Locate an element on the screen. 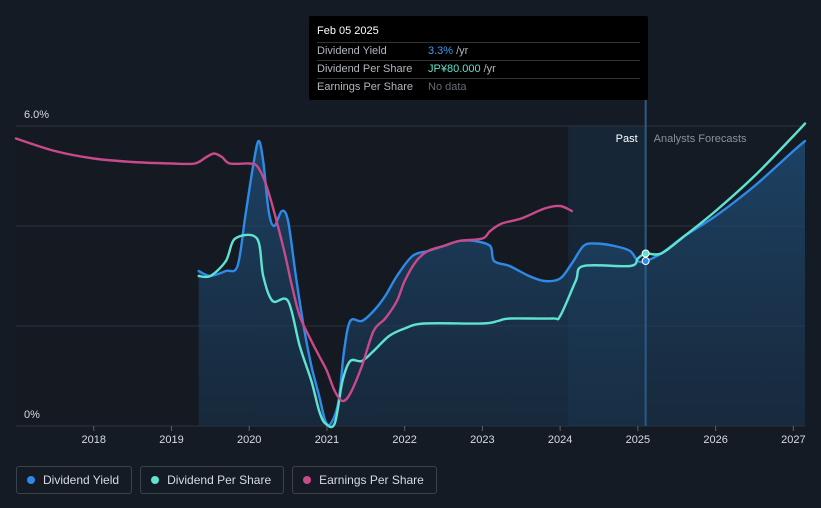 This screenshot has width=821, height=508. tooltip-date: Feb 05 2025 is located at coordinates (478, 32).